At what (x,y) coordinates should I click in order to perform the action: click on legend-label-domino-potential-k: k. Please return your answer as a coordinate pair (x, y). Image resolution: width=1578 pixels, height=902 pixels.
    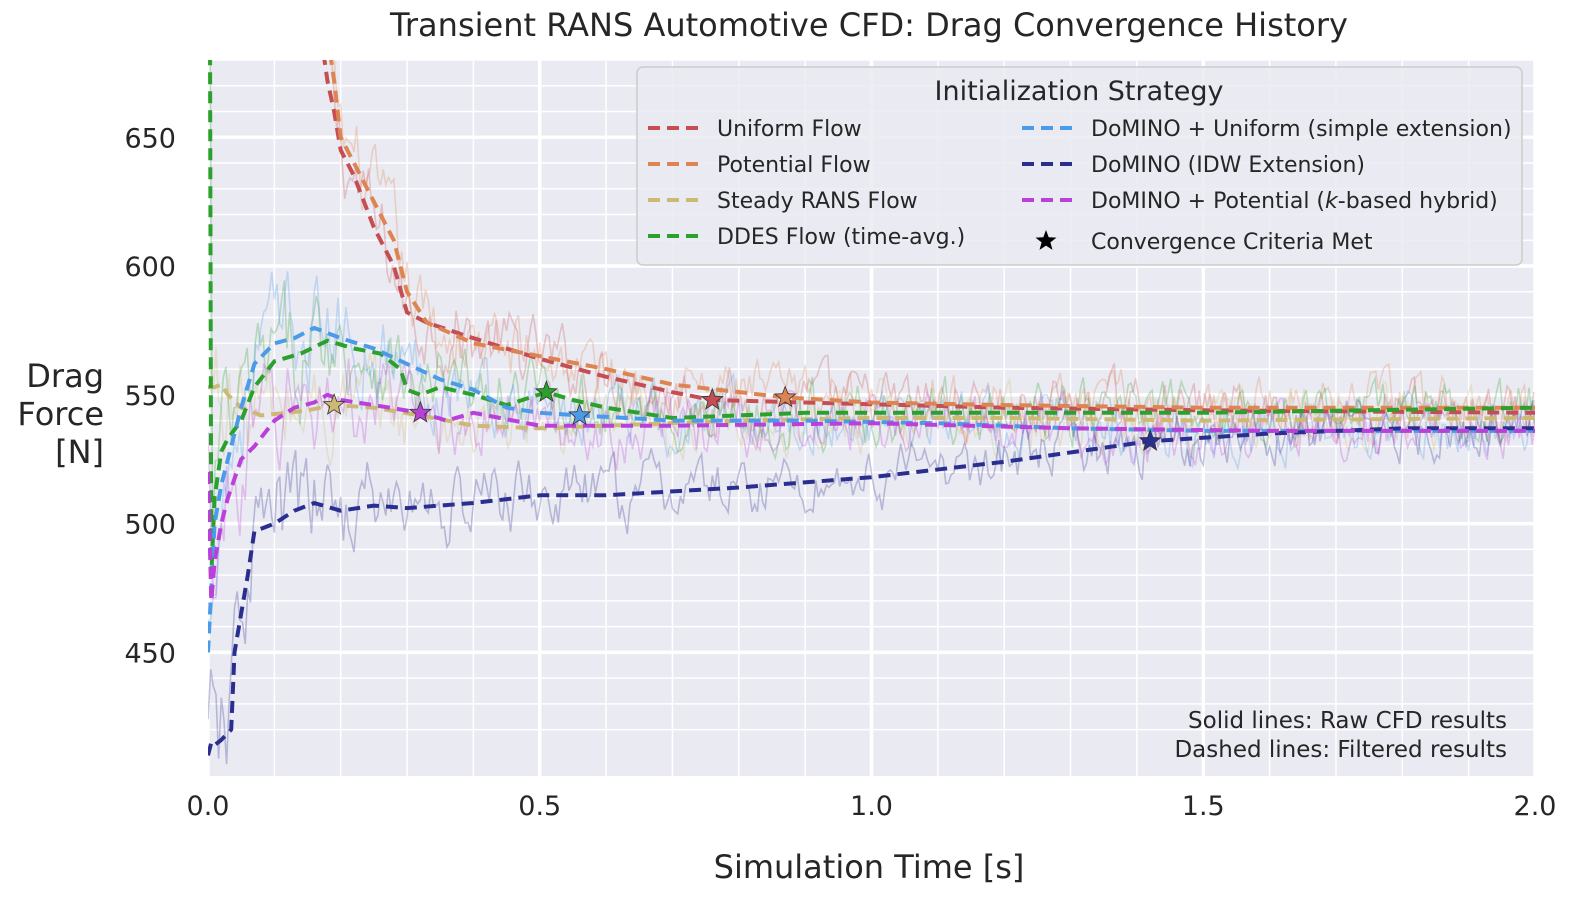
    Looking at the image, I should click on (1332, 201).